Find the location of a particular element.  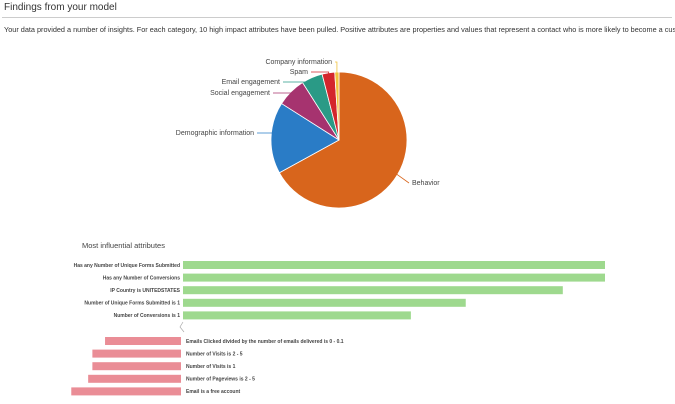

bar-chart-title: Most influential attributes is located at coordinates (123, 245).